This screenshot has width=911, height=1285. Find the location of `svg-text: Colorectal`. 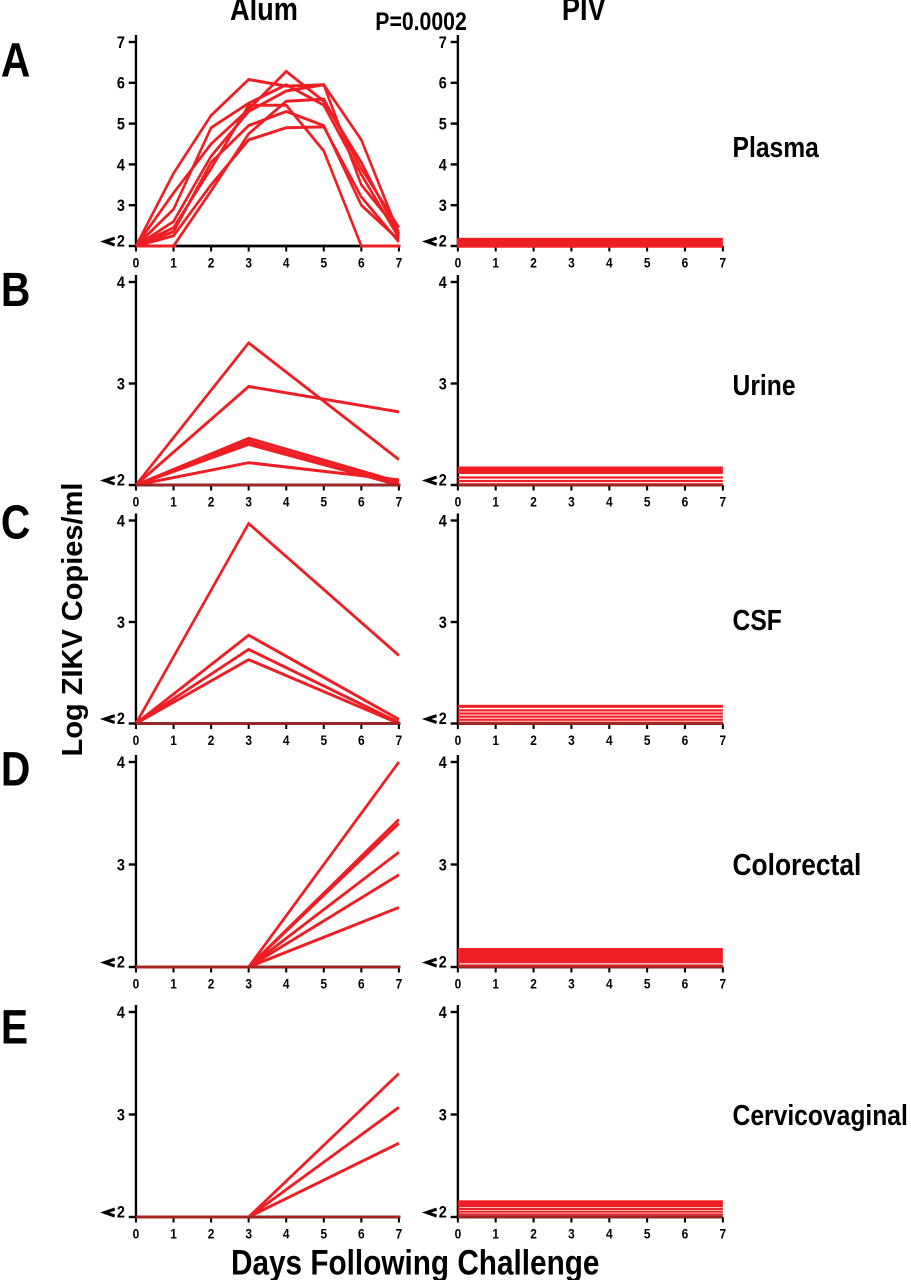

svg-text: Colorectal is located at coordinates (797, 865).